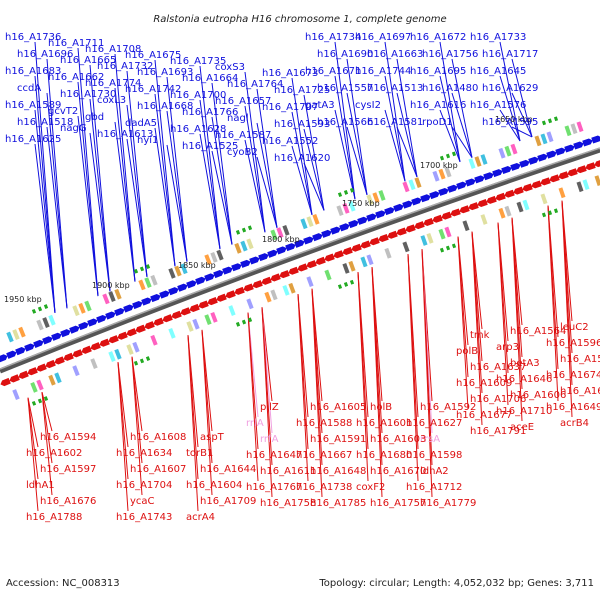 The image size is (600, 600). I want to click on kbp-label: 1850 kbp, so click(197, 265).